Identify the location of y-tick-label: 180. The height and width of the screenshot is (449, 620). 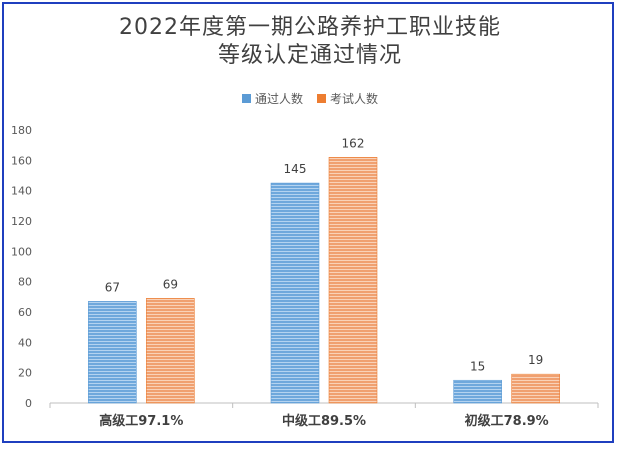
(21, 130).